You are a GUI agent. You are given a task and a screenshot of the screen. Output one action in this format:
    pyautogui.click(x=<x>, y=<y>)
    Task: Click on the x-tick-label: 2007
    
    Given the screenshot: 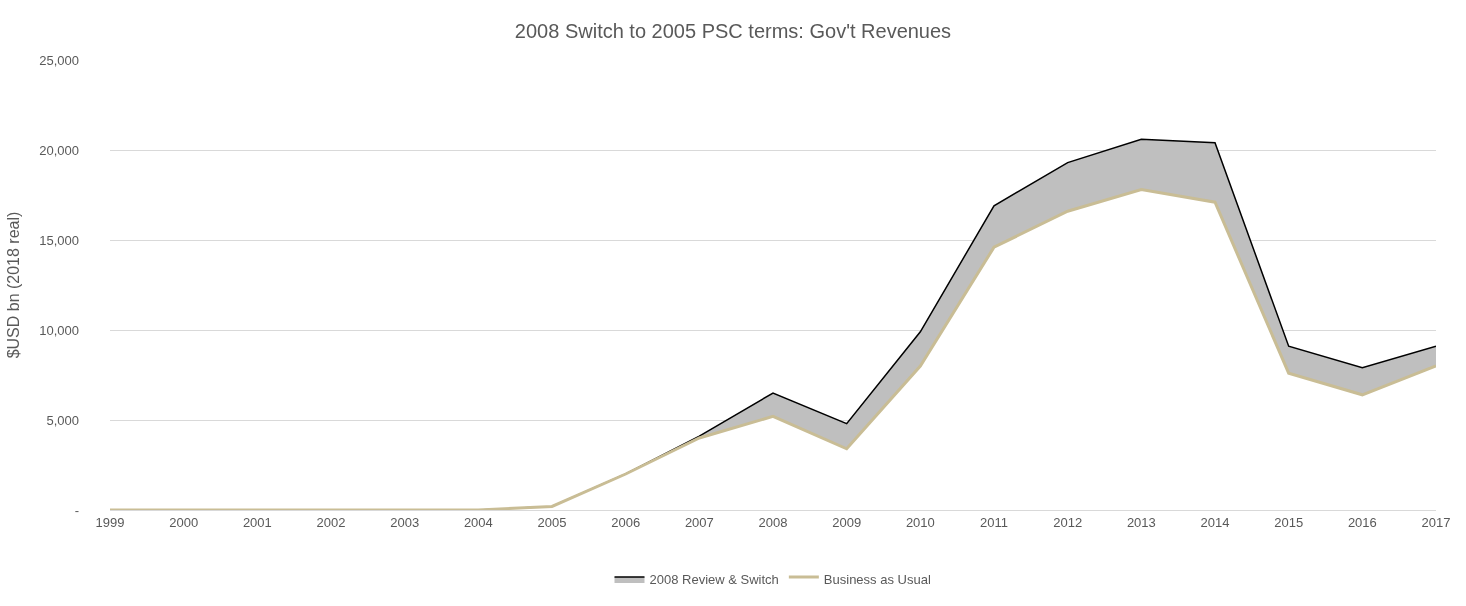 What is the action you would take?
    pyautogui.click(x=699, y=522)
    